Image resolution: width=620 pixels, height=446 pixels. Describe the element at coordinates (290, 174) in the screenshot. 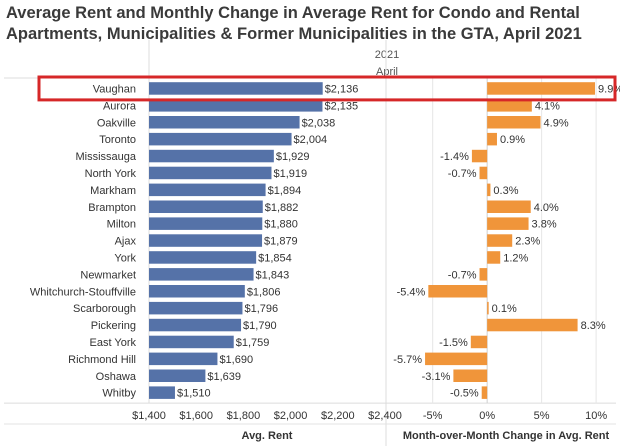

I see `avg-rent-label: $1,919` at that location.